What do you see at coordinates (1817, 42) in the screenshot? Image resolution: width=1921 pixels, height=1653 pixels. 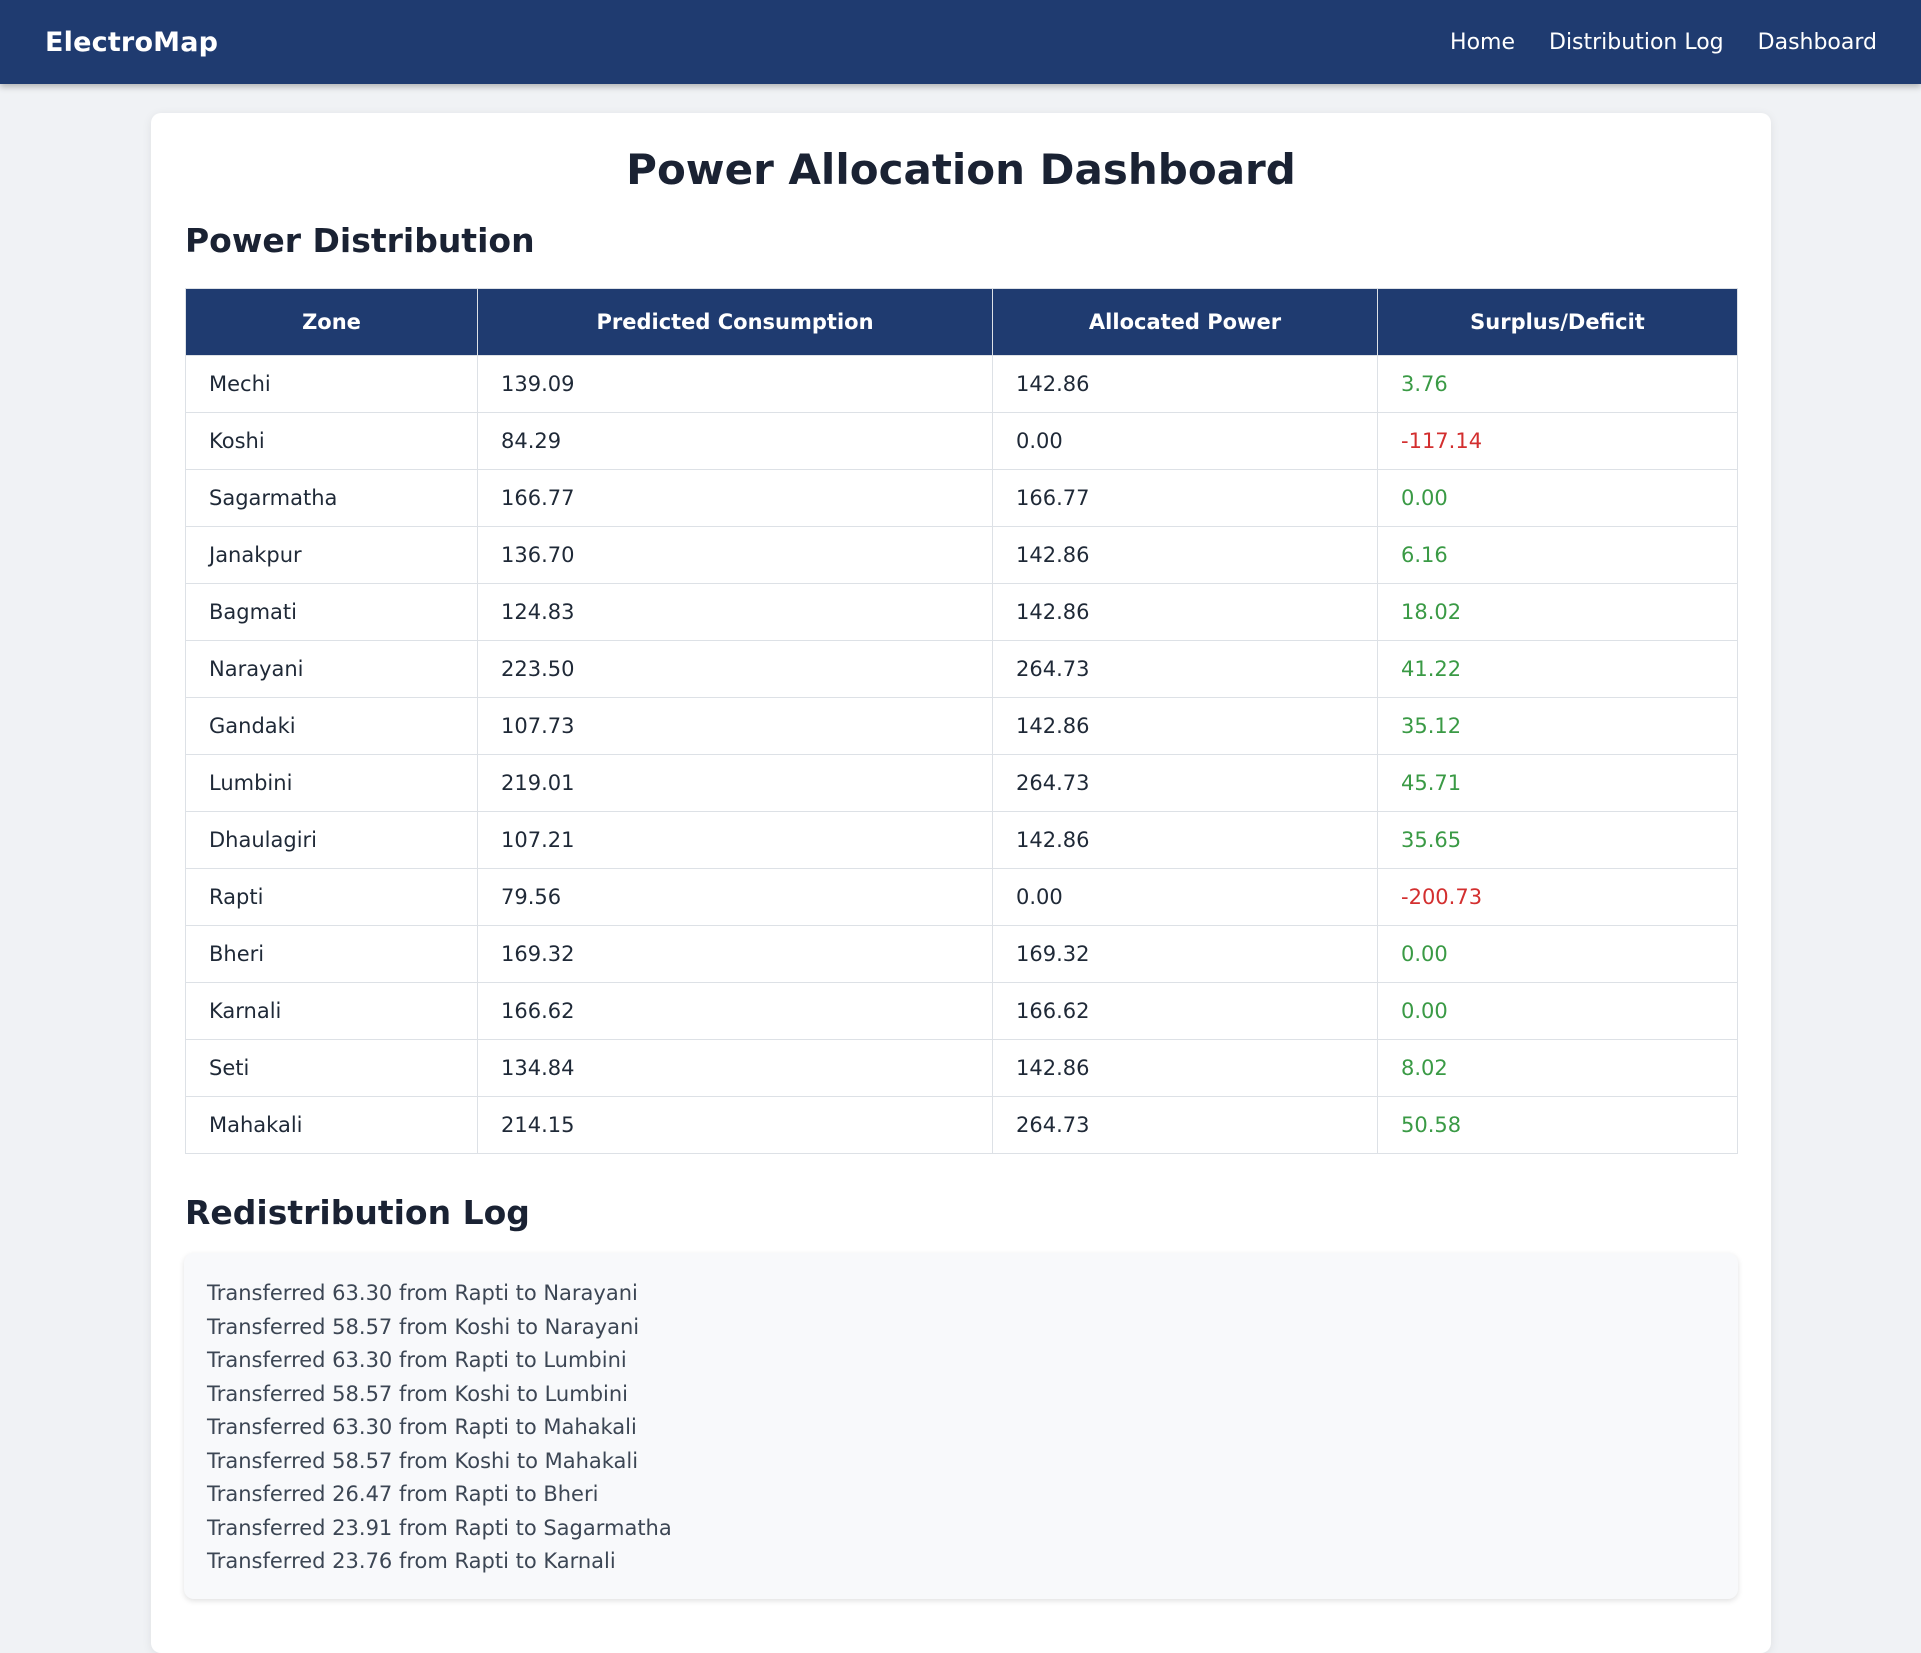 I see `nav-link-dashboard: Dashboard` at bounding box center [1817, 42].